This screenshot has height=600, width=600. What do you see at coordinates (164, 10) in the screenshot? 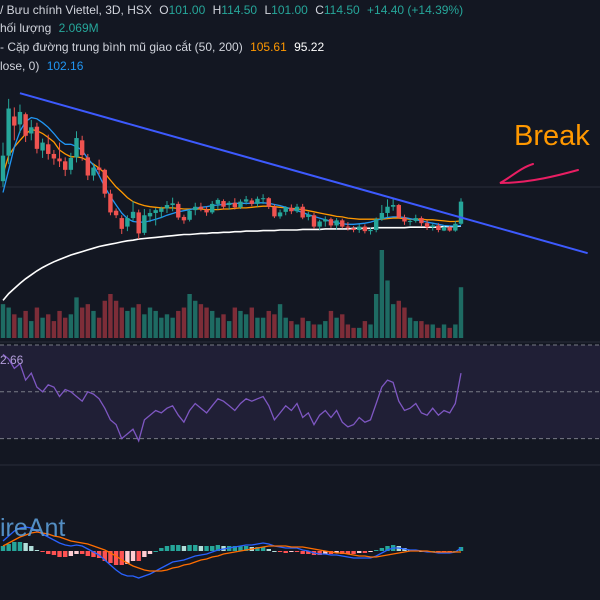
I see `open-label: O` at bounding box center [164, 10].